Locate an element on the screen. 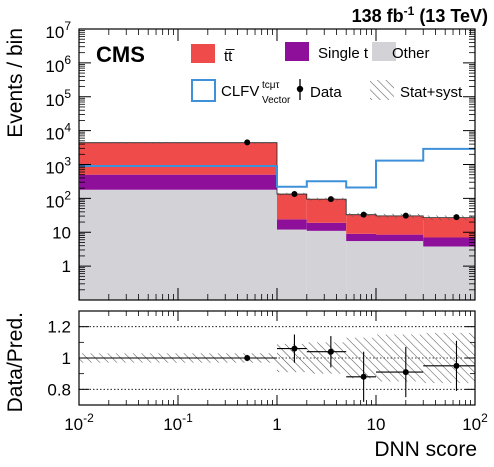 The height and width of the screenshot is (467, 494). legend-label-unc: Stat+syst is located at coordinates (431, 92).